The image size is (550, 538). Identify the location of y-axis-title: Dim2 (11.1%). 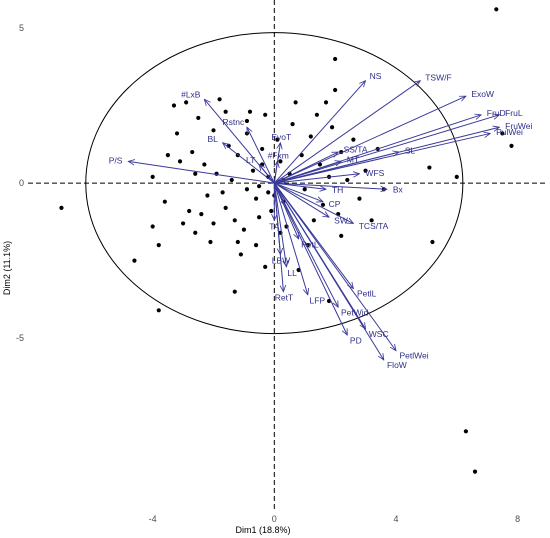
(7, 268).